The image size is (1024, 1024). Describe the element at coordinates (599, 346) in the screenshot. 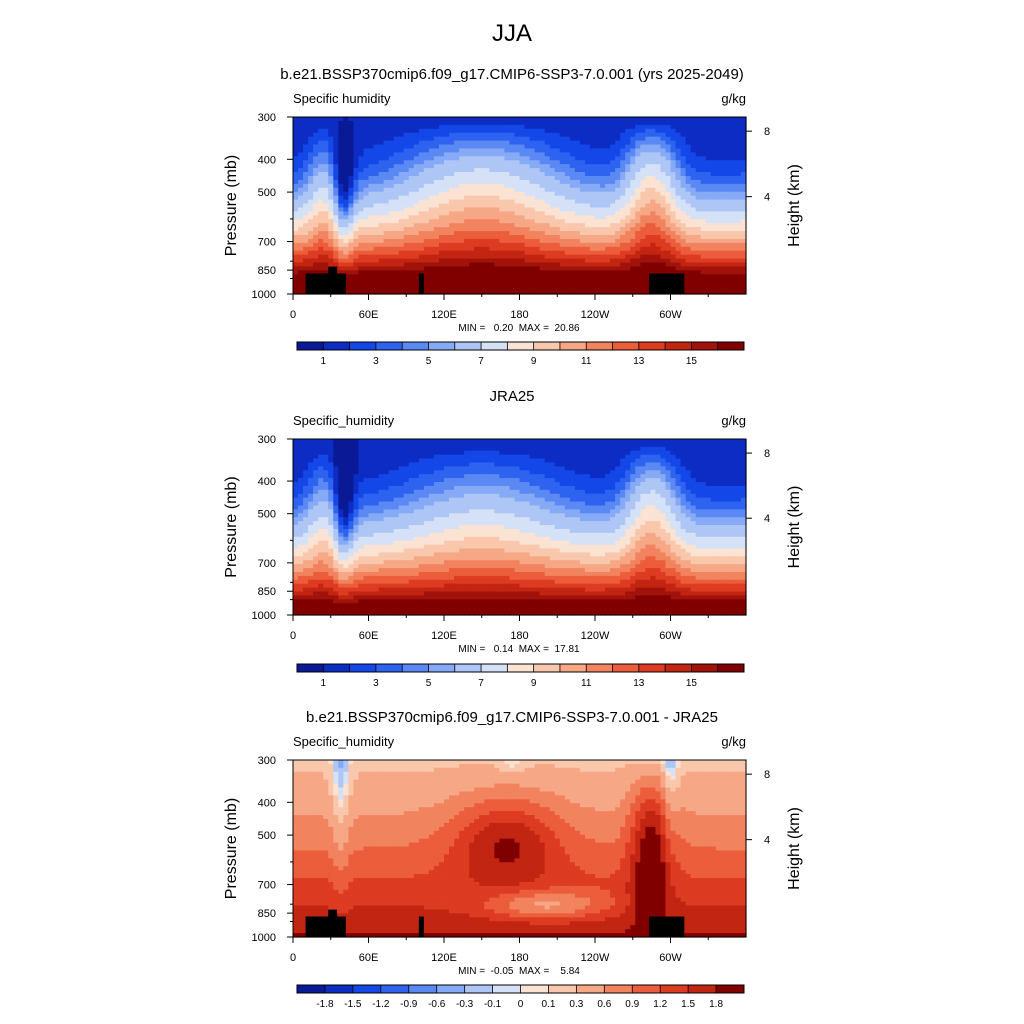

I see `colorbar-swatch` at that location.